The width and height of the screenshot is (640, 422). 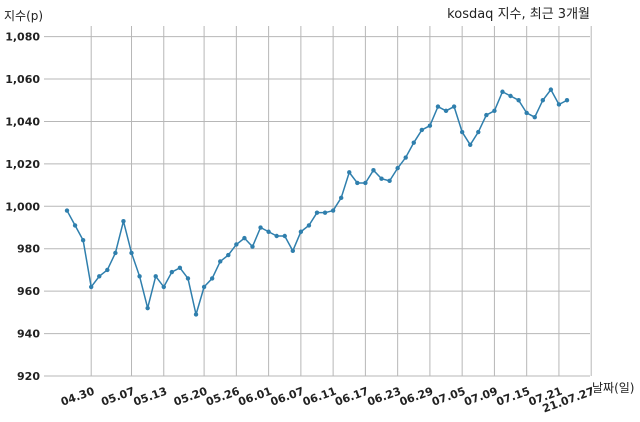 I want to click on x-tick-label: 04.30, so click(x=77, y=396).